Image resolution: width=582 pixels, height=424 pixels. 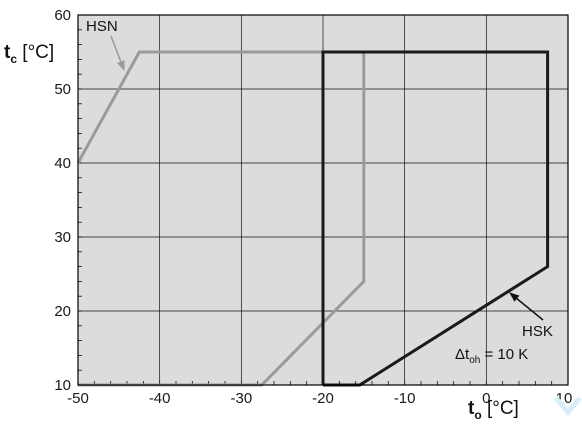 What do you see at coordinates (62, 15) in the screenshot?
I see `y-tick-label: 60` at bounding box center [62, 15].